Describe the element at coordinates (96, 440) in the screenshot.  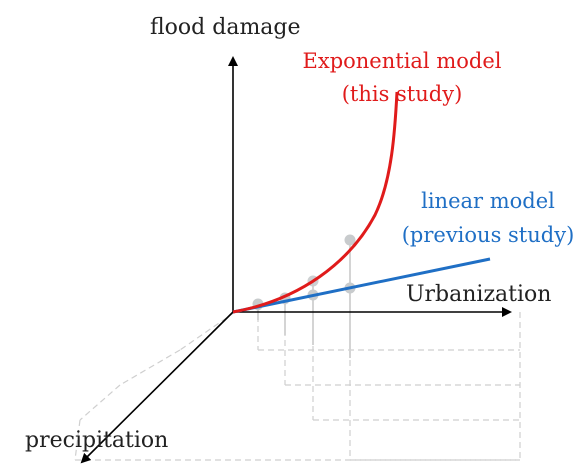
I see `axis-label-precipitation: precipitation` at that location.